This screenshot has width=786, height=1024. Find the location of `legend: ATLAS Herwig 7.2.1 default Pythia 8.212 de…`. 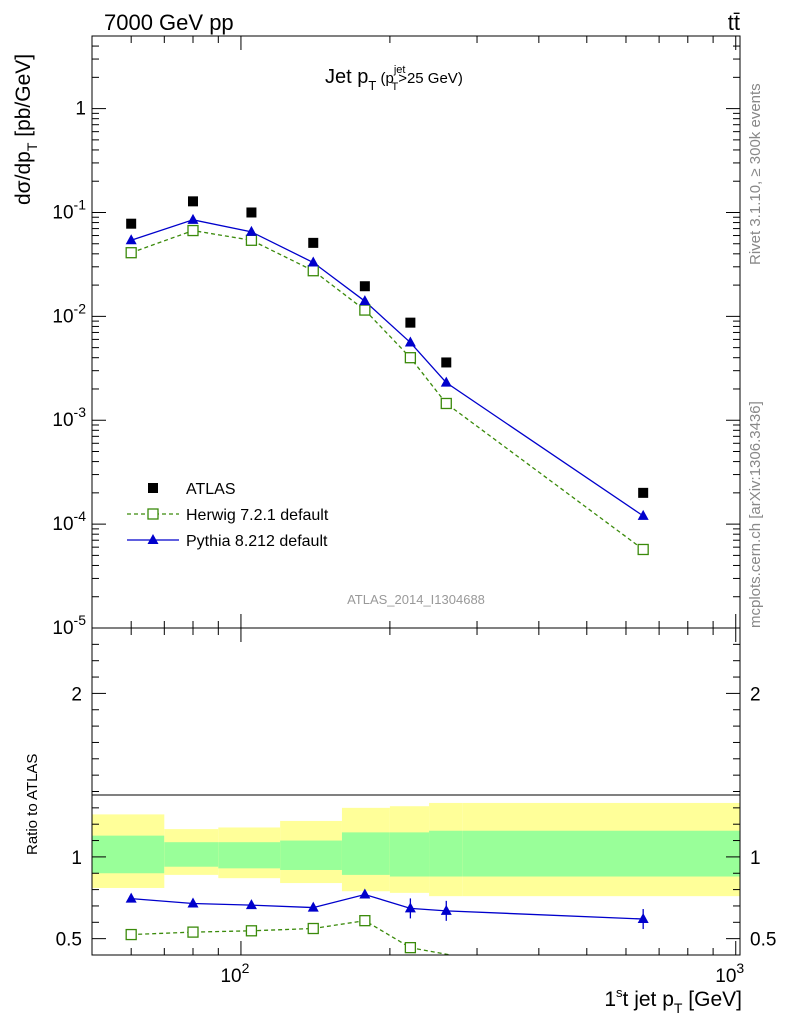

legend: ATLAS Herwig 7.2.1 default Pythia 8.212 de… is located at coordinates (228, 515).